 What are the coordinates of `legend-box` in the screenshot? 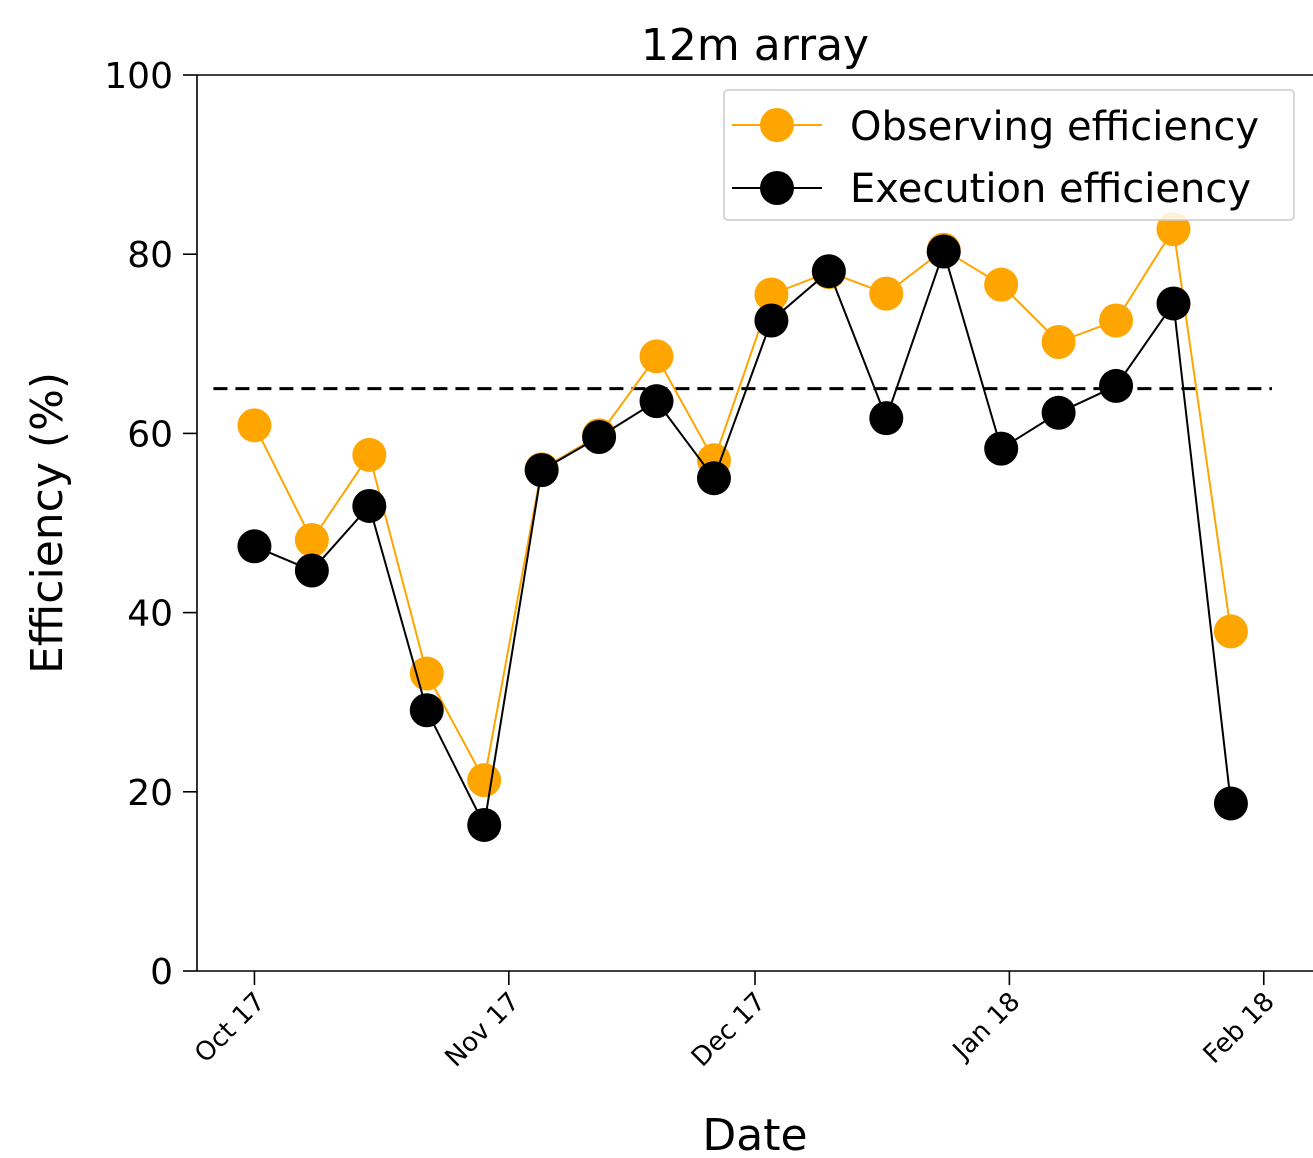 It's located at (1009, 155).